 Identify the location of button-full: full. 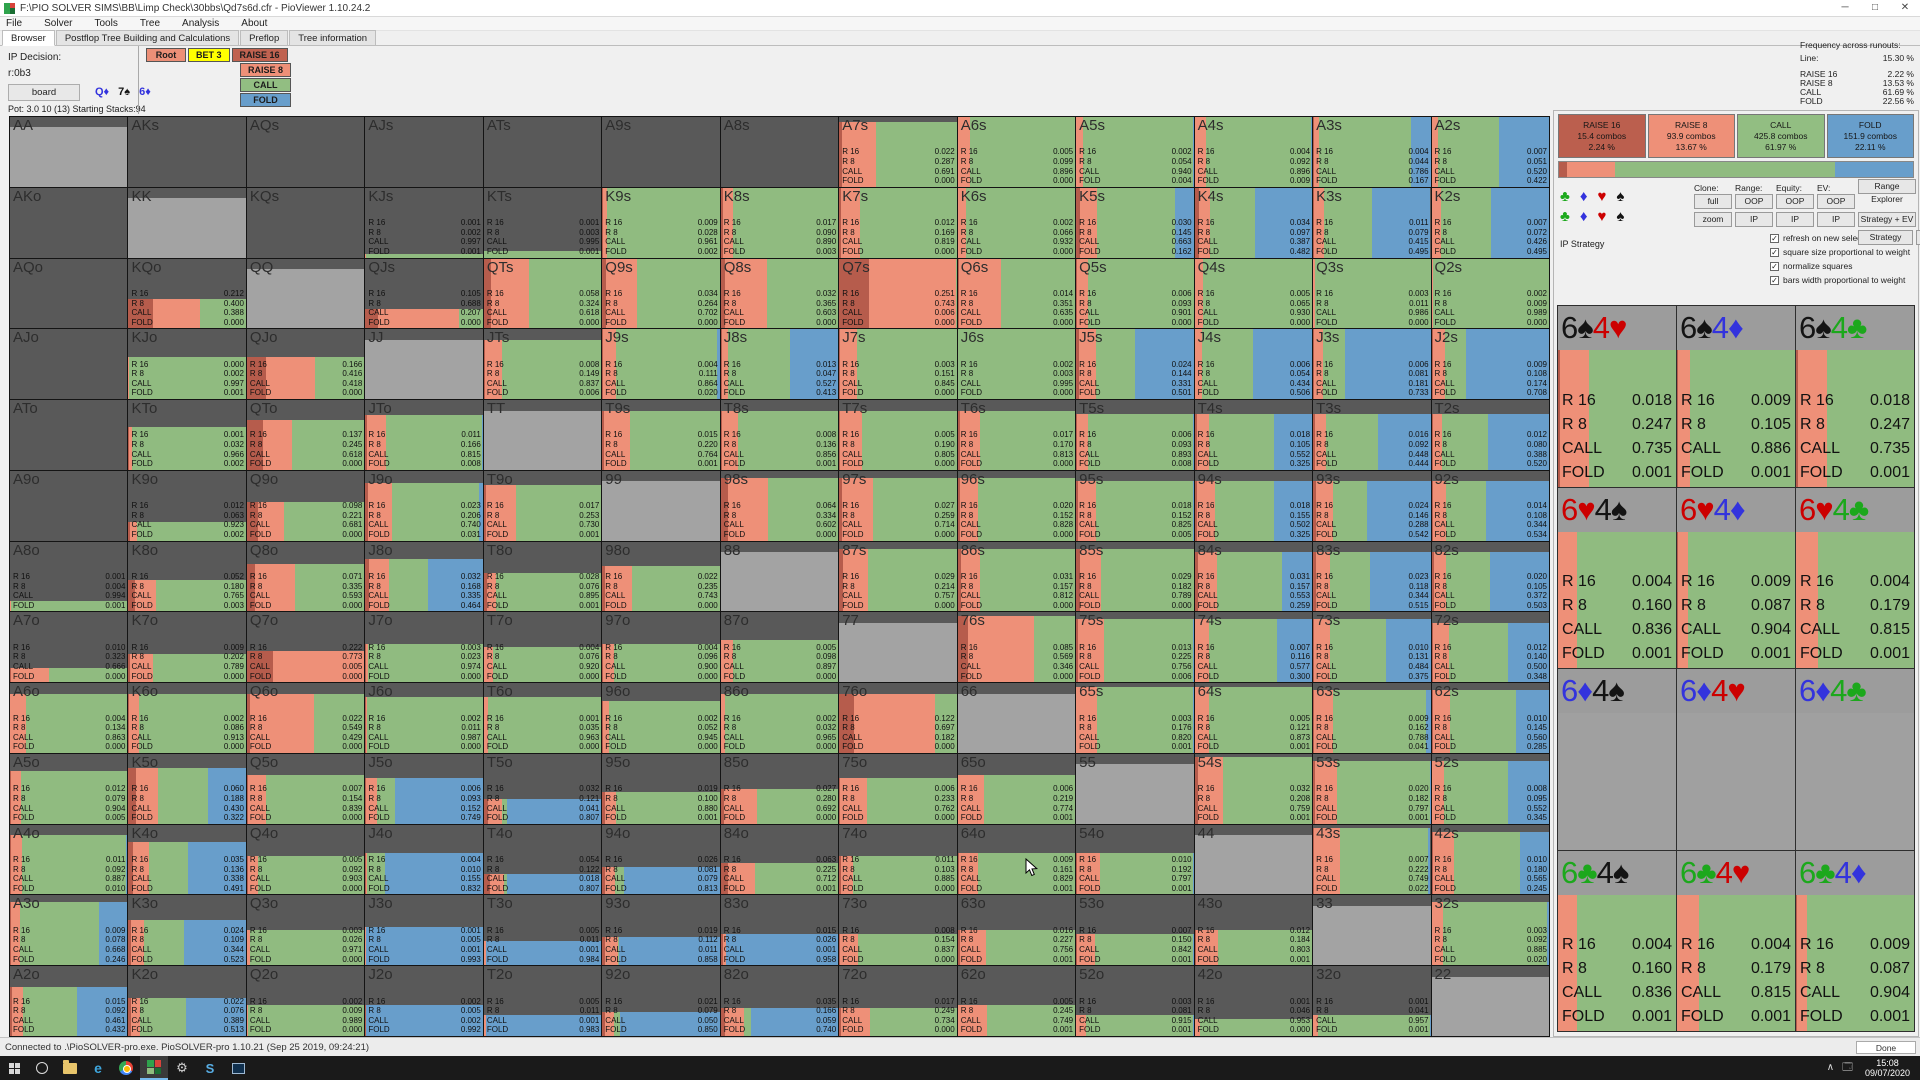
(1713, 201).